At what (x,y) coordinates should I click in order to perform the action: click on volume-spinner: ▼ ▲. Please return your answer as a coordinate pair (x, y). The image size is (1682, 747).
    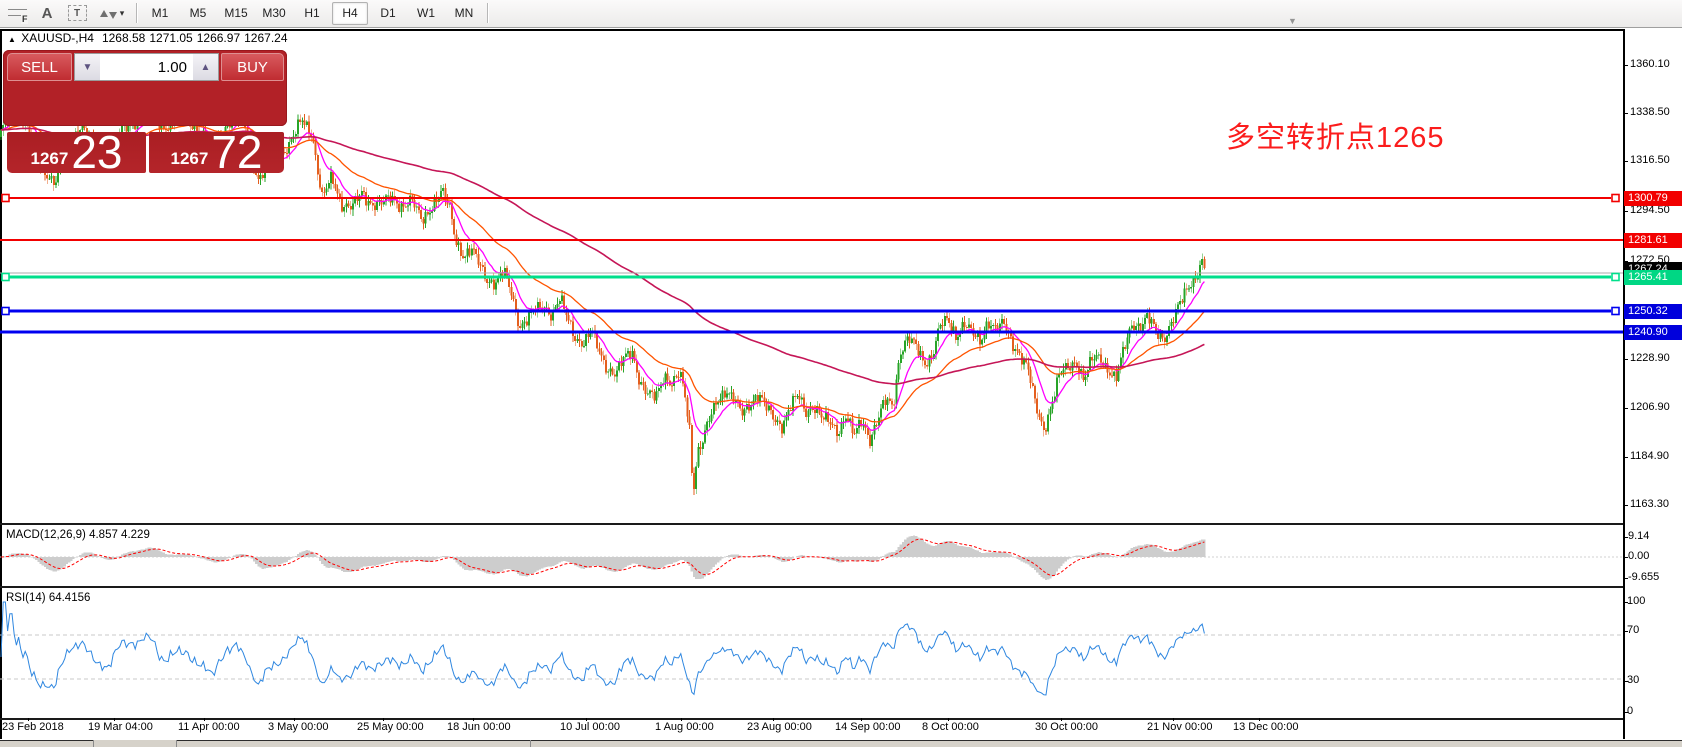
    Looking at the image, I should click on (146, 67).